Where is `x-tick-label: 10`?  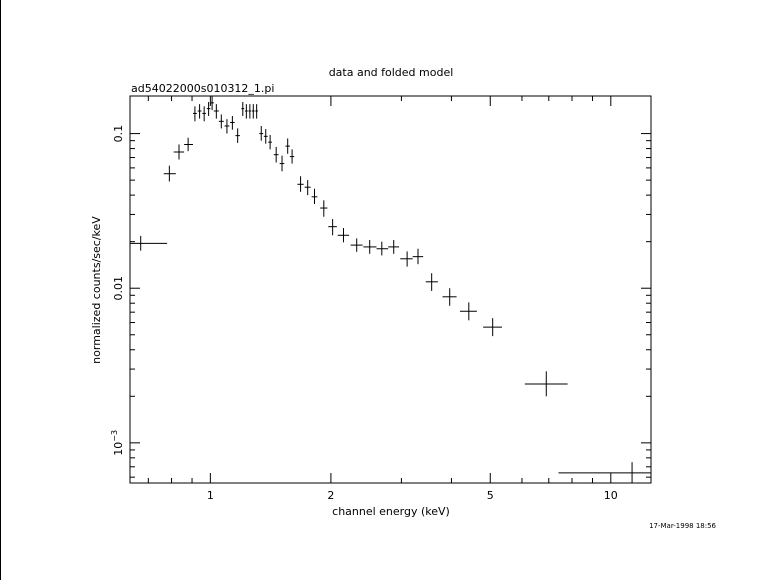 x-tick-label: 10 is located at coordinates (611, 495).